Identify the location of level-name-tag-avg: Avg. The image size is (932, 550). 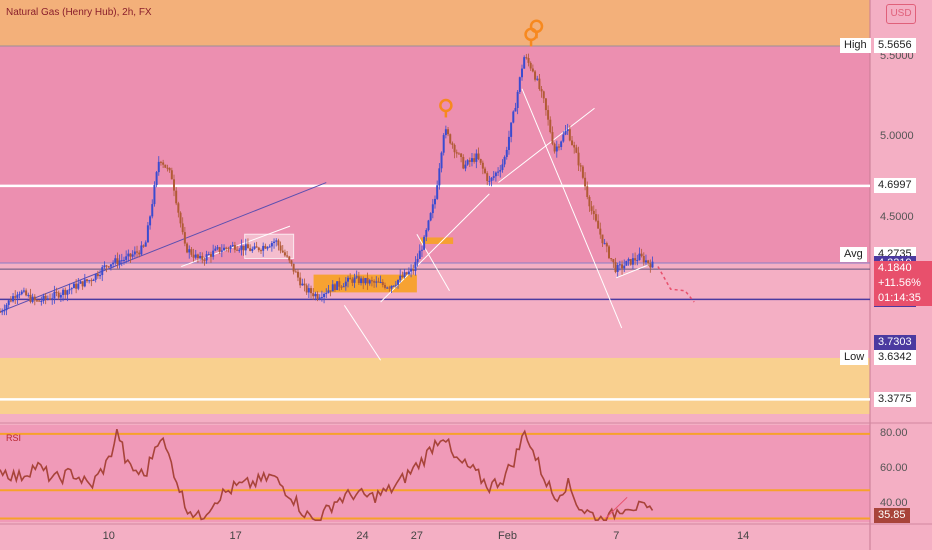
(853, 255).